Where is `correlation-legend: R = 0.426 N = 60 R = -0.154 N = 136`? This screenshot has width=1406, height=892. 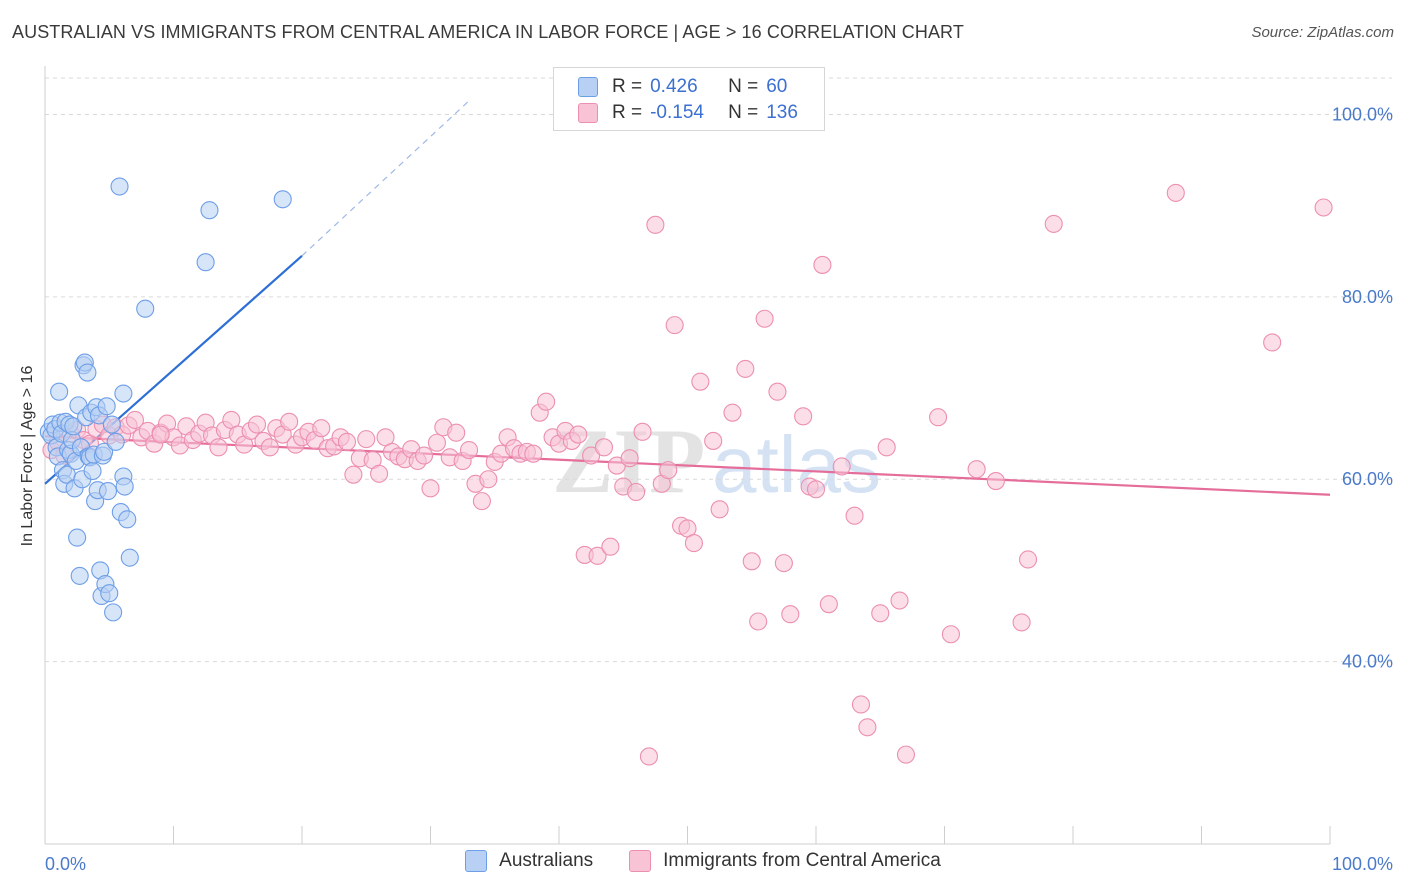
correlation-legend: R = 0.426 N = 60 R = -0.154 N = 136 is located at coordinates (689, 99).